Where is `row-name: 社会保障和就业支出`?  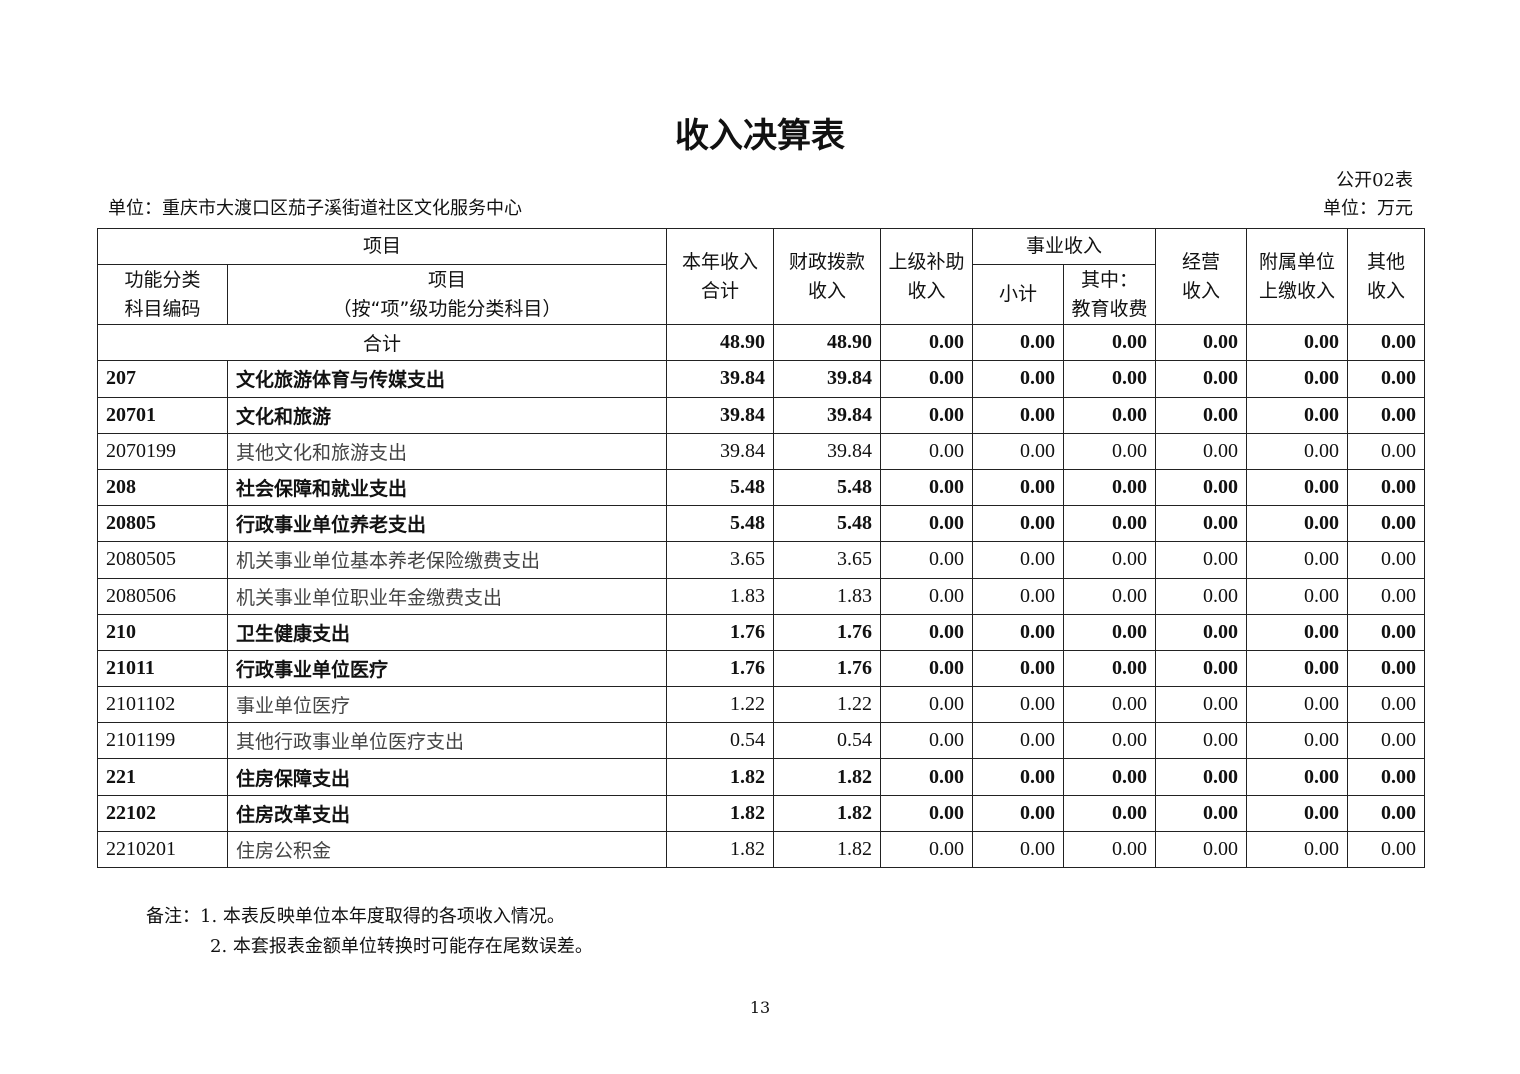
row-name: 社会保障和就业支出 is located at coordinates (447, 487).